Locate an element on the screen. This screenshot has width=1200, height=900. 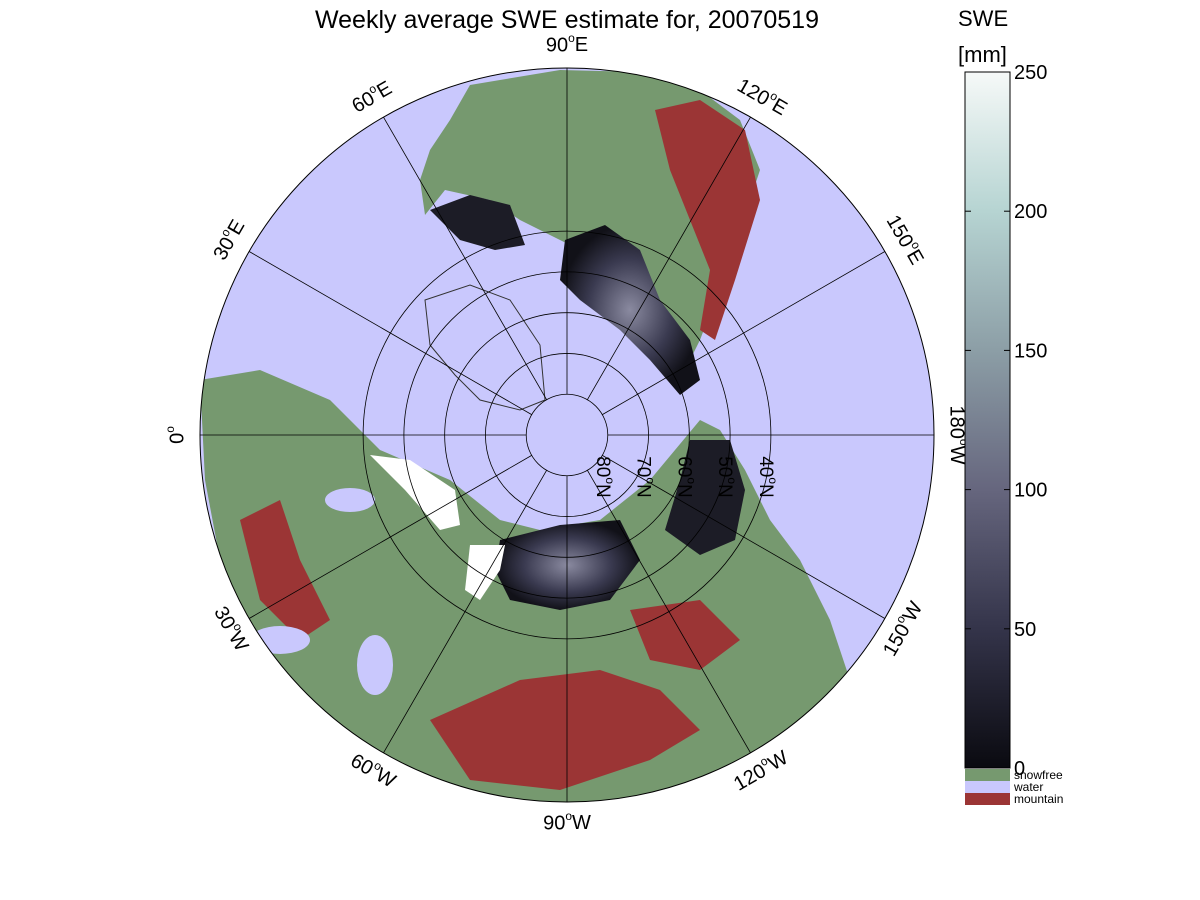
latitude-label: 60oN is located at coordinates (685, 477).